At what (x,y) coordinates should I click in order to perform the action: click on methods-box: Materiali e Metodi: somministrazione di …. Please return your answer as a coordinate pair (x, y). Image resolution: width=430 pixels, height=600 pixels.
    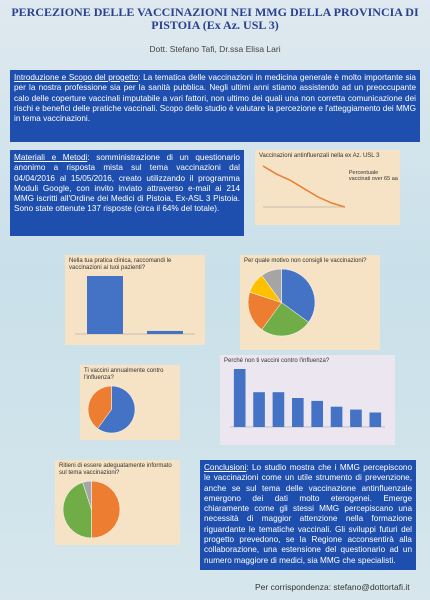
    Looking at the image, I should click on (127, 193).